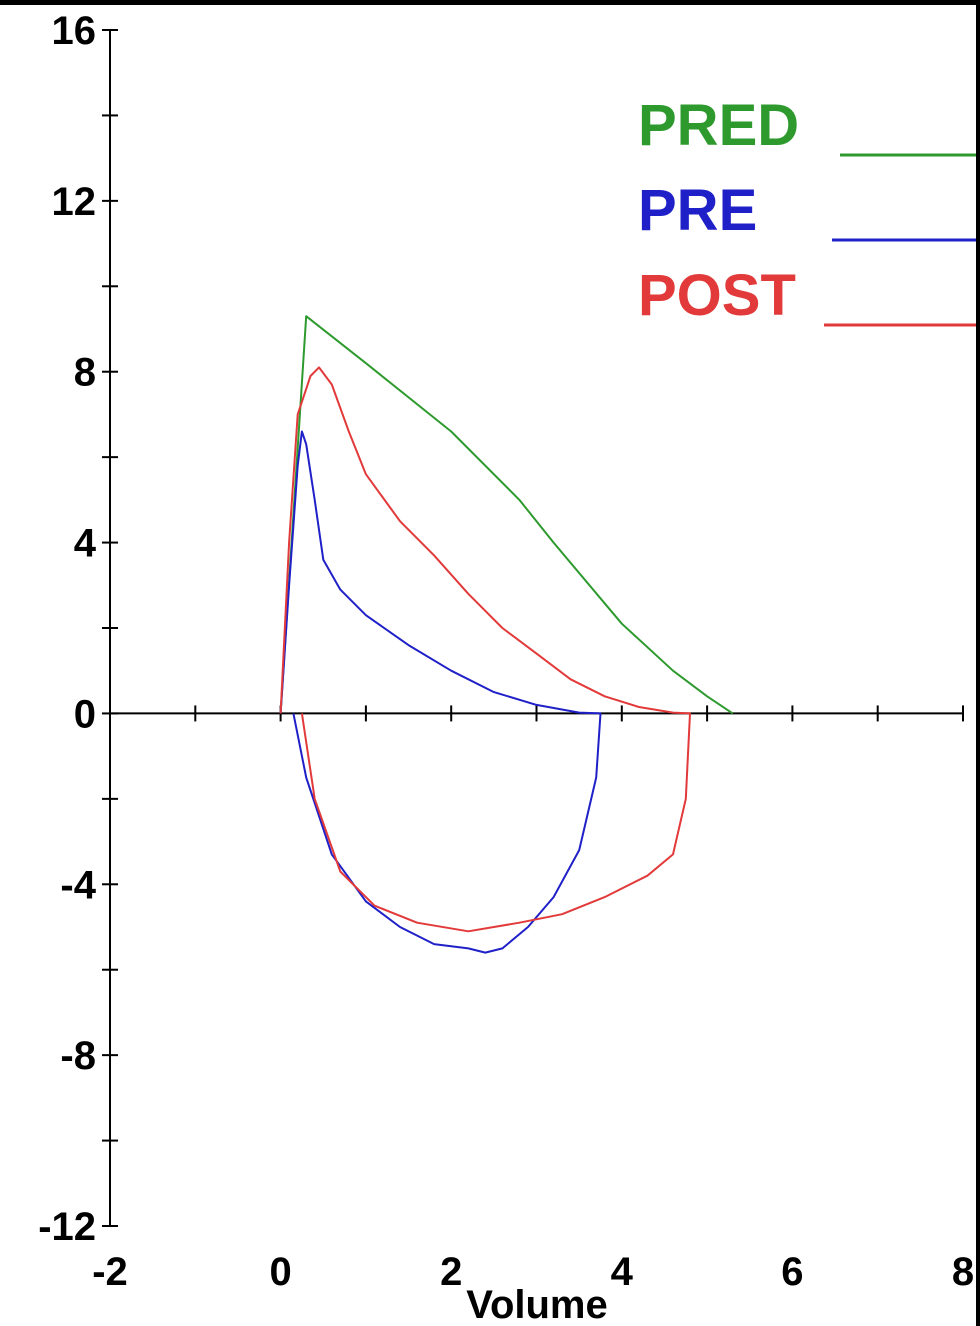 Image resolution: width=980 pixels, height=1326 pixels. I want to click on right-border, so click(978, 663).